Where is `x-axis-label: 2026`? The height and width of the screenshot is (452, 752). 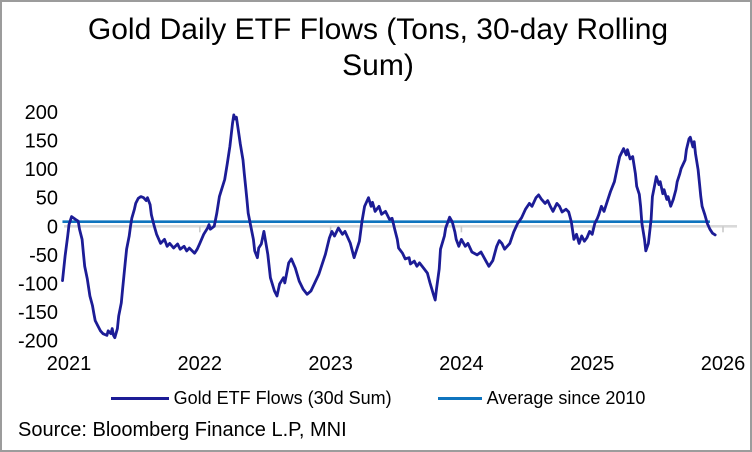
x-axis-label: 2026 is located at coordinates (723, 364).